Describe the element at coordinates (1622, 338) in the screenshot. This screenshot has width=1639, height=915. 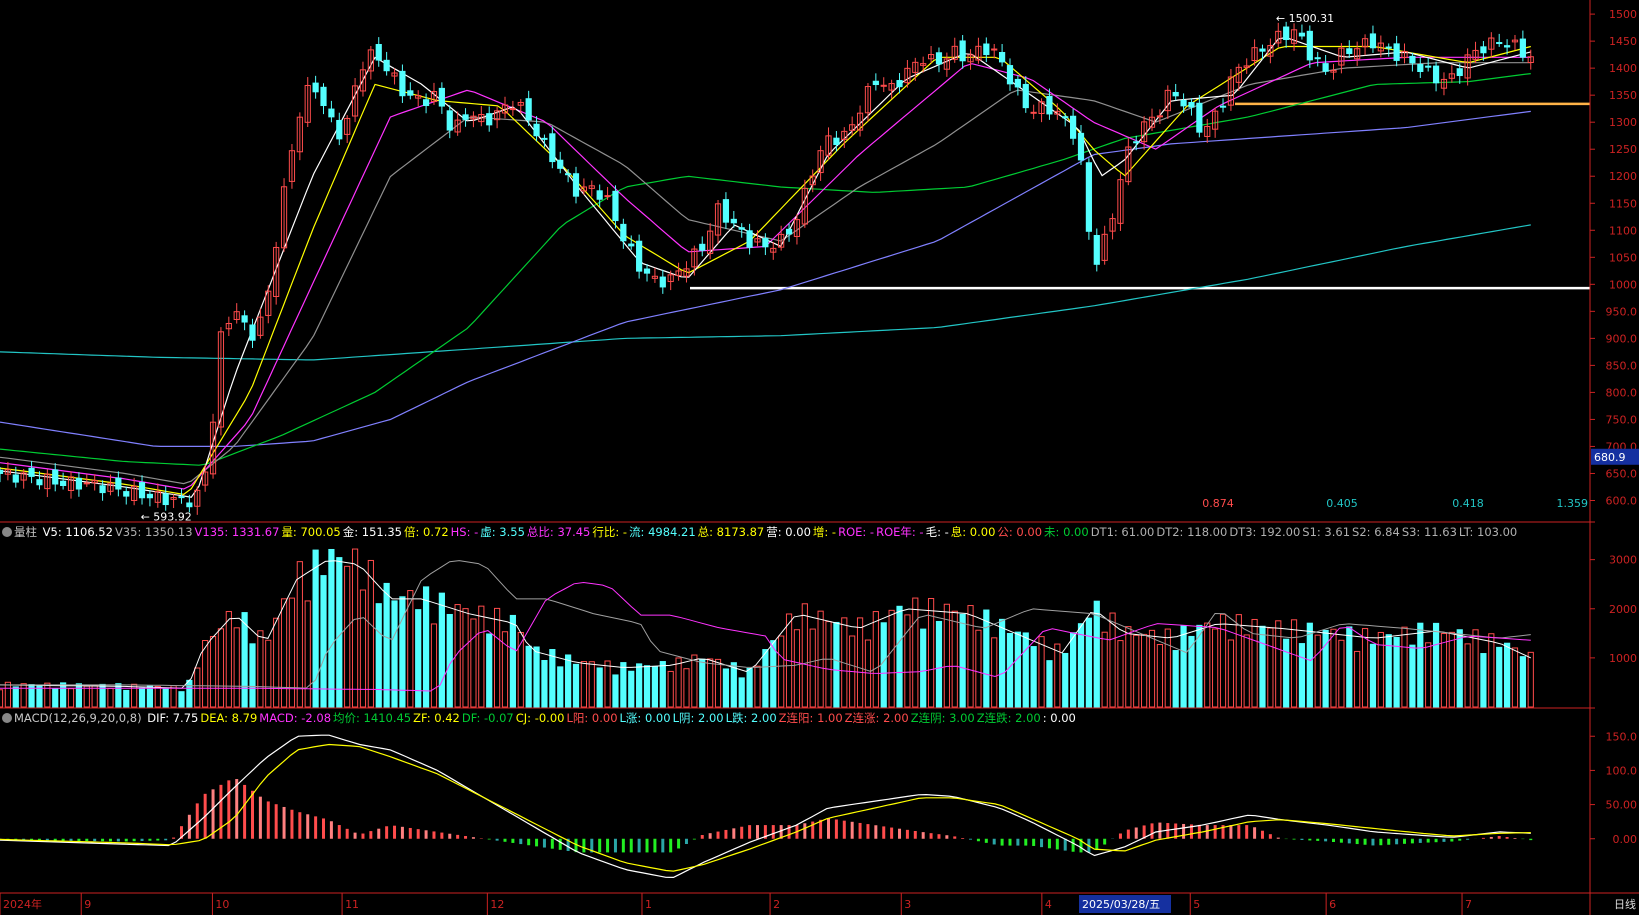
I see `price-tick-label: 900.0` at that location.